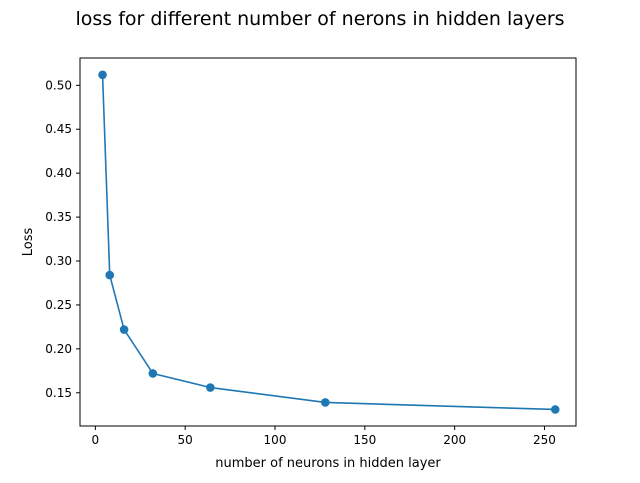 Image resolution: width=640 pixels, height=483 pixels. What do you see at coordinates (275, 440) in the screenshot?
I see `x-tick-label: 100` at bounding box center [275, 440].